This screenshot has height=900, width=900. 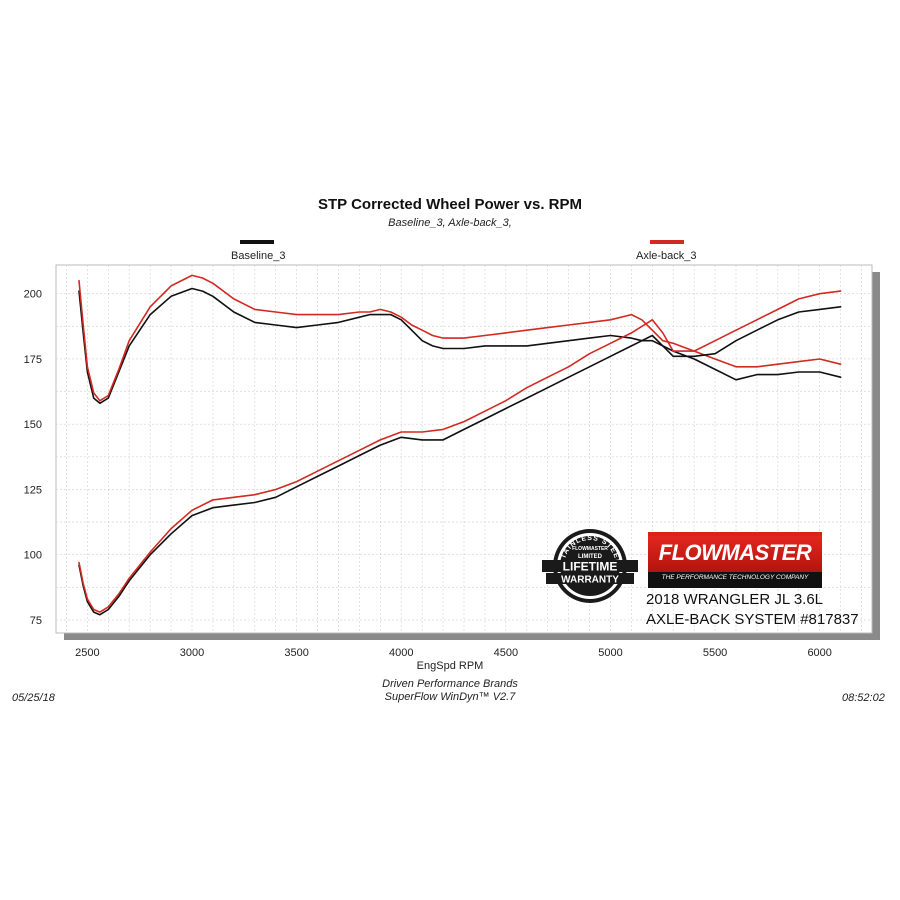 What do you see at coordinates (258, 256) in the screenshot?
I see `legend-label-baseline: Baseline_3` at bounding box center [258, 256].